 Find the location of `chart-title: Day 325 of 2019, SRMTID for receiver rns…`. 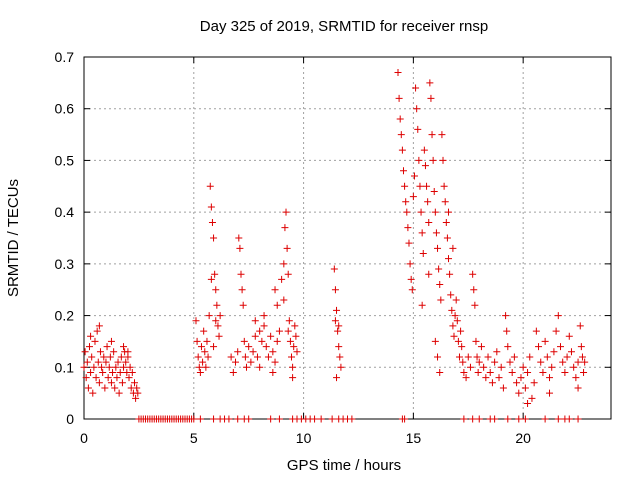

chart-title: Day 325 of 2019, SRMTID for receiver rns… is located at coordinates (344, 26).